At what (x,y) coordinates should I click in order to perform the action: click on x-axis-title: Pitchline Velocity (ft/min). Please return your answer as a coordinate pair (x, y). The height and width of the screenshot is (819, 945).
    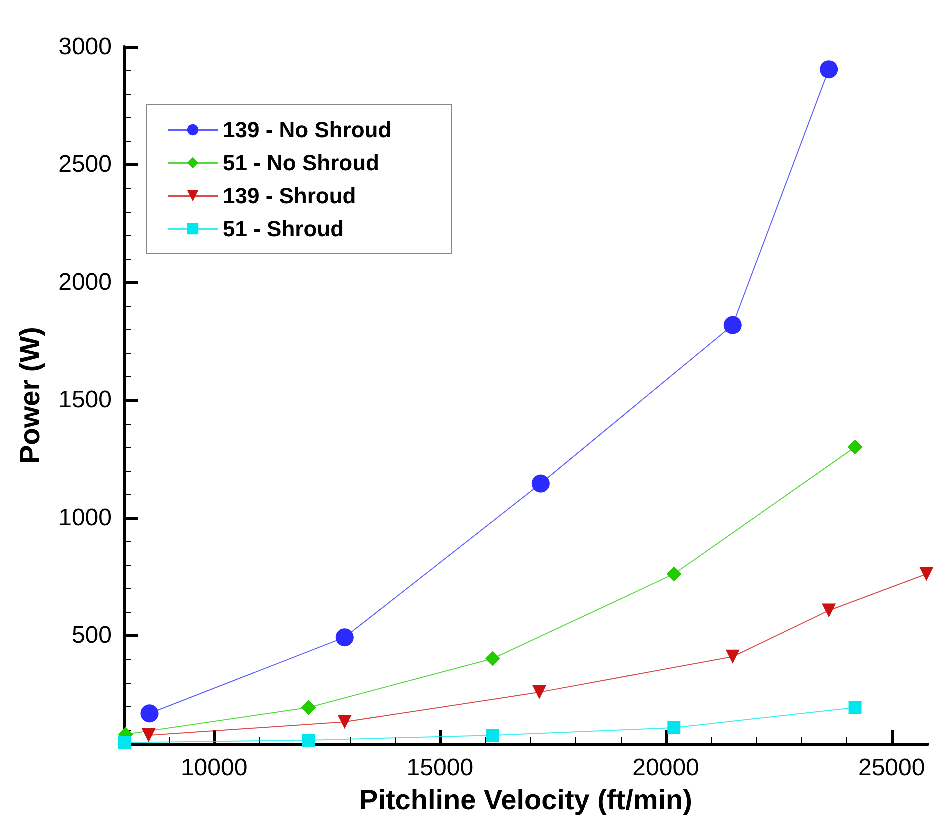
    Looking at the image, I should click on (526, 800).